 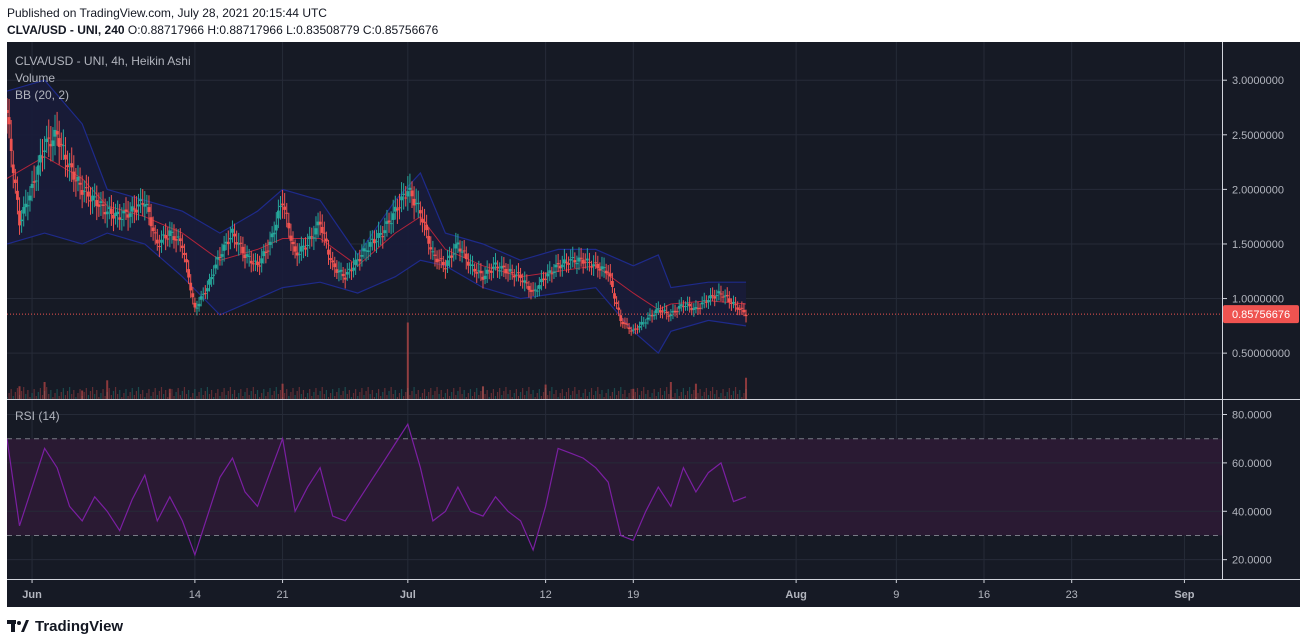 What do you see at coordinates (35, 78) in the screenshot?
I see `legend-volume: Volume` at bounding box center [35, 78].